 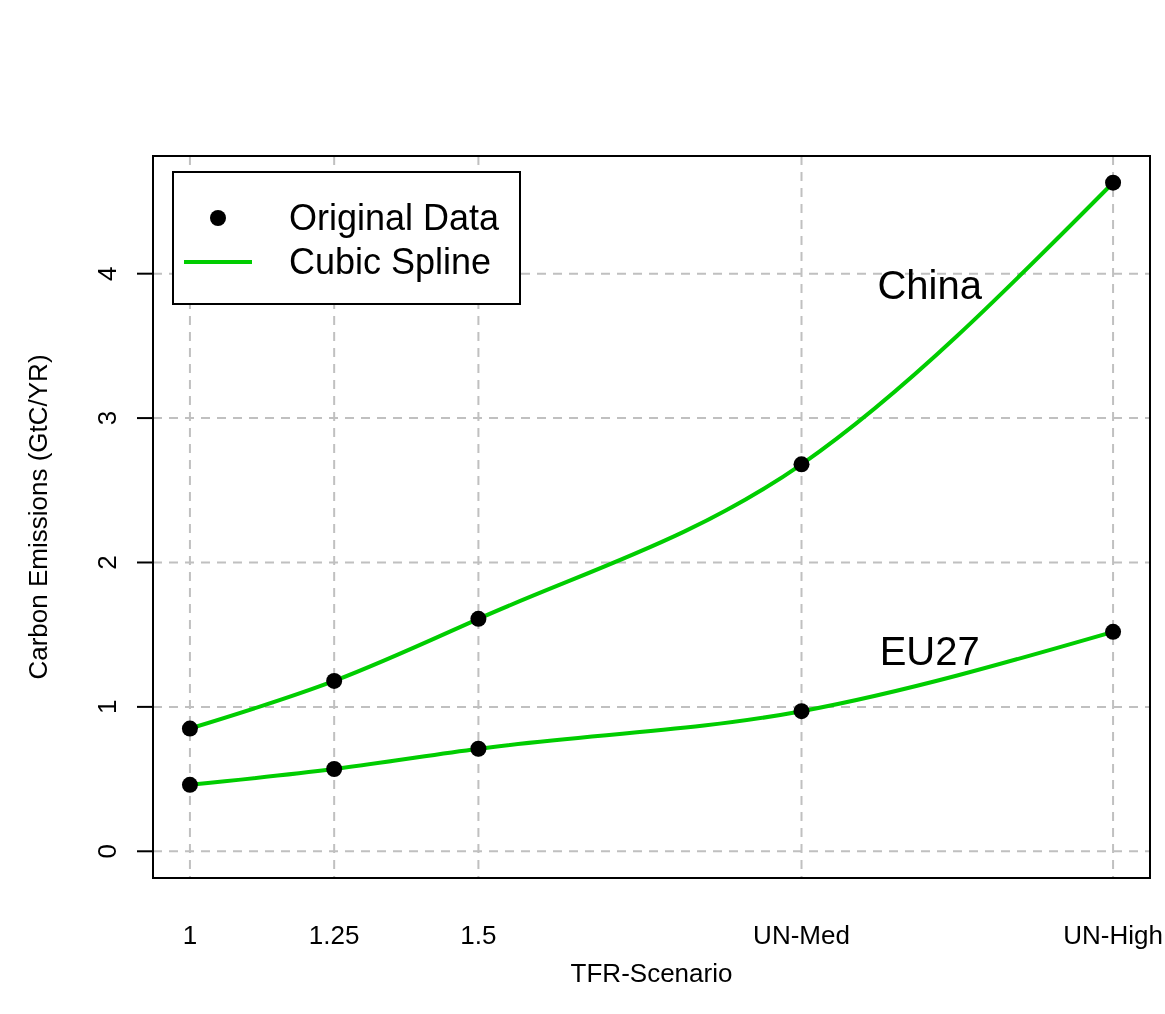 What do you see at coordinates (107, 562) in the screenshot?
I see `y-tick-label: 2` at bounding box center [107, 562].